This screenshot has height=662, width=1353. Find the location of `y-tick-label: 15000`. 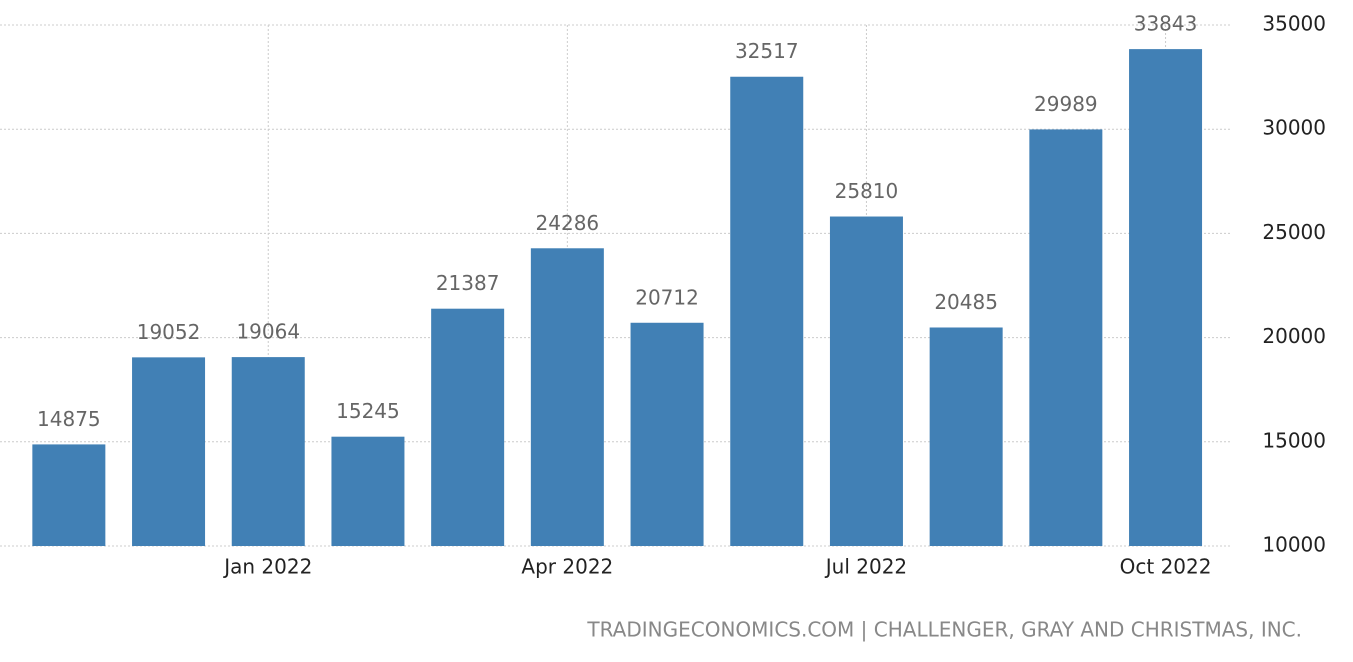

y-tick-label: 15000 is located at coordinates (1294, 440).